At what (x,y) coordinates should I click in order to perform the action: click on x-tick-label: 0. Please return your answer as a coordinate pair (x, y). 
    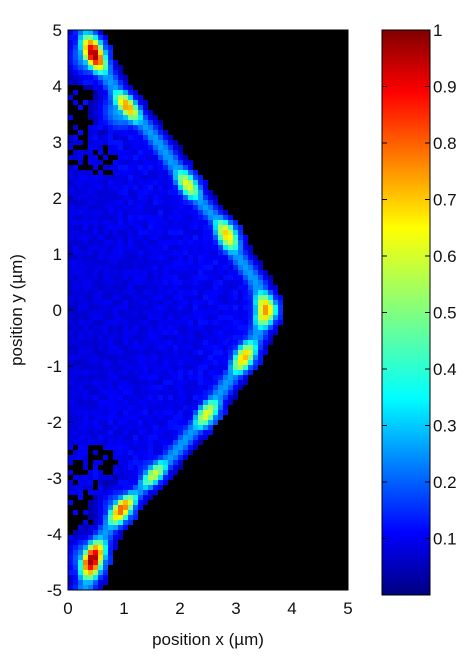
    Looking at the image, I should click on (67, 608).